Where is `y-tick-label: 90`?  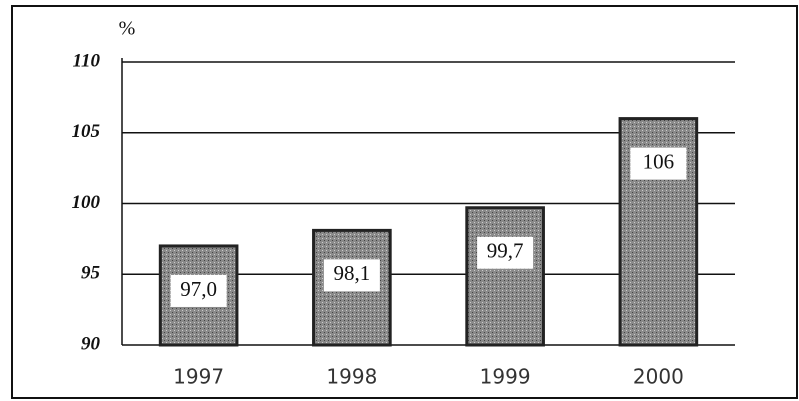
y-tick-label: 90 is located at coordinates (91, 343).